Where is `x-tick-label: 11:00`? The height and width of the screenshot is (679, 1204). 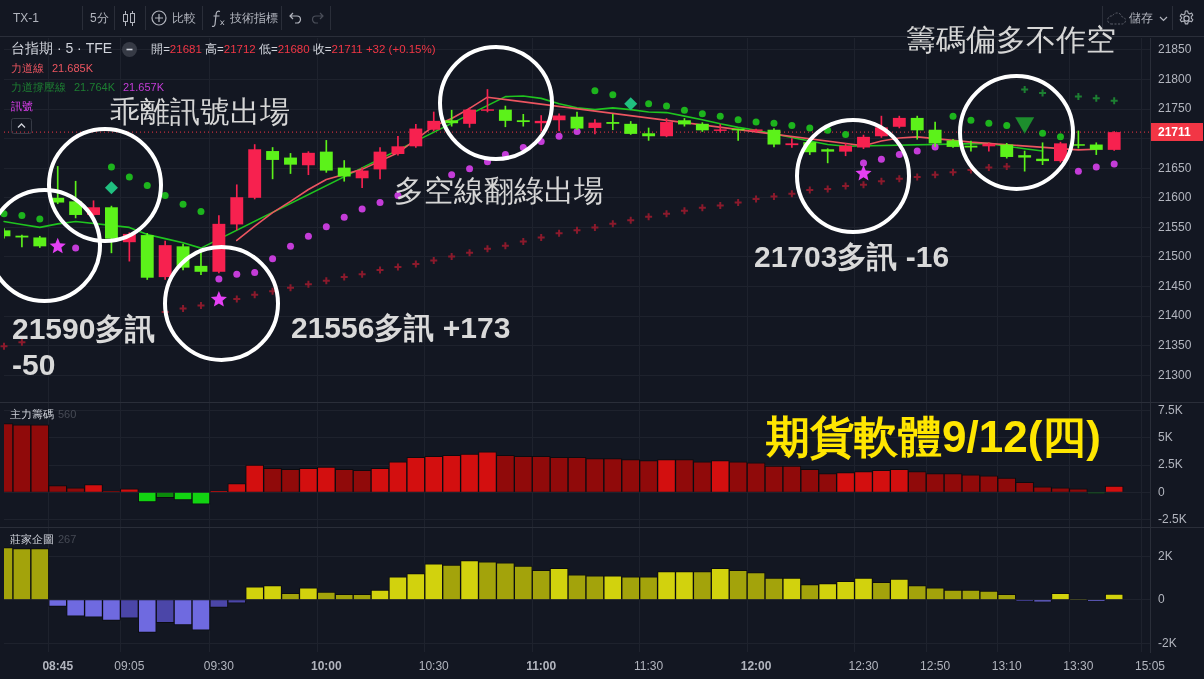 x-tick-label: 11:00 is located at coordinates (541, 665).